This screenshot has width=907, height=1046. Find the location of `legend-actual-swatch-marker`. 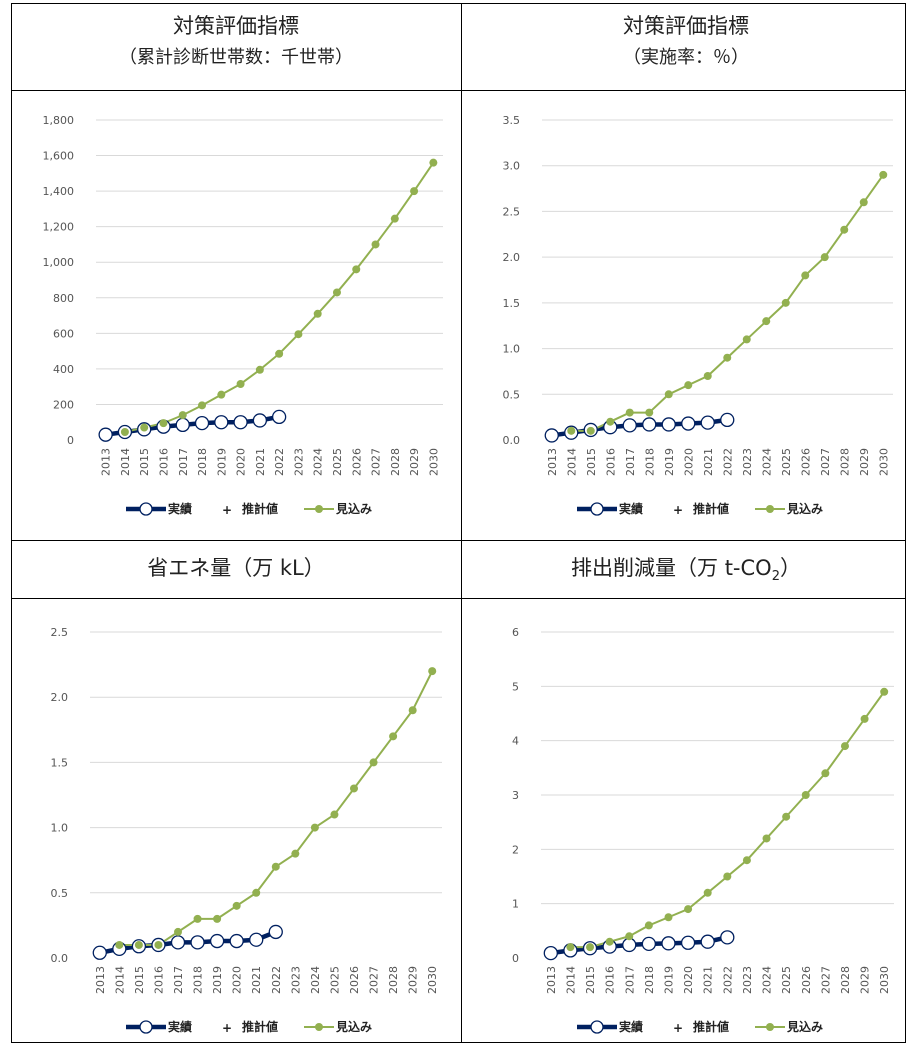

legend-actual-swatch-marker is located at coordinates (597, 509).